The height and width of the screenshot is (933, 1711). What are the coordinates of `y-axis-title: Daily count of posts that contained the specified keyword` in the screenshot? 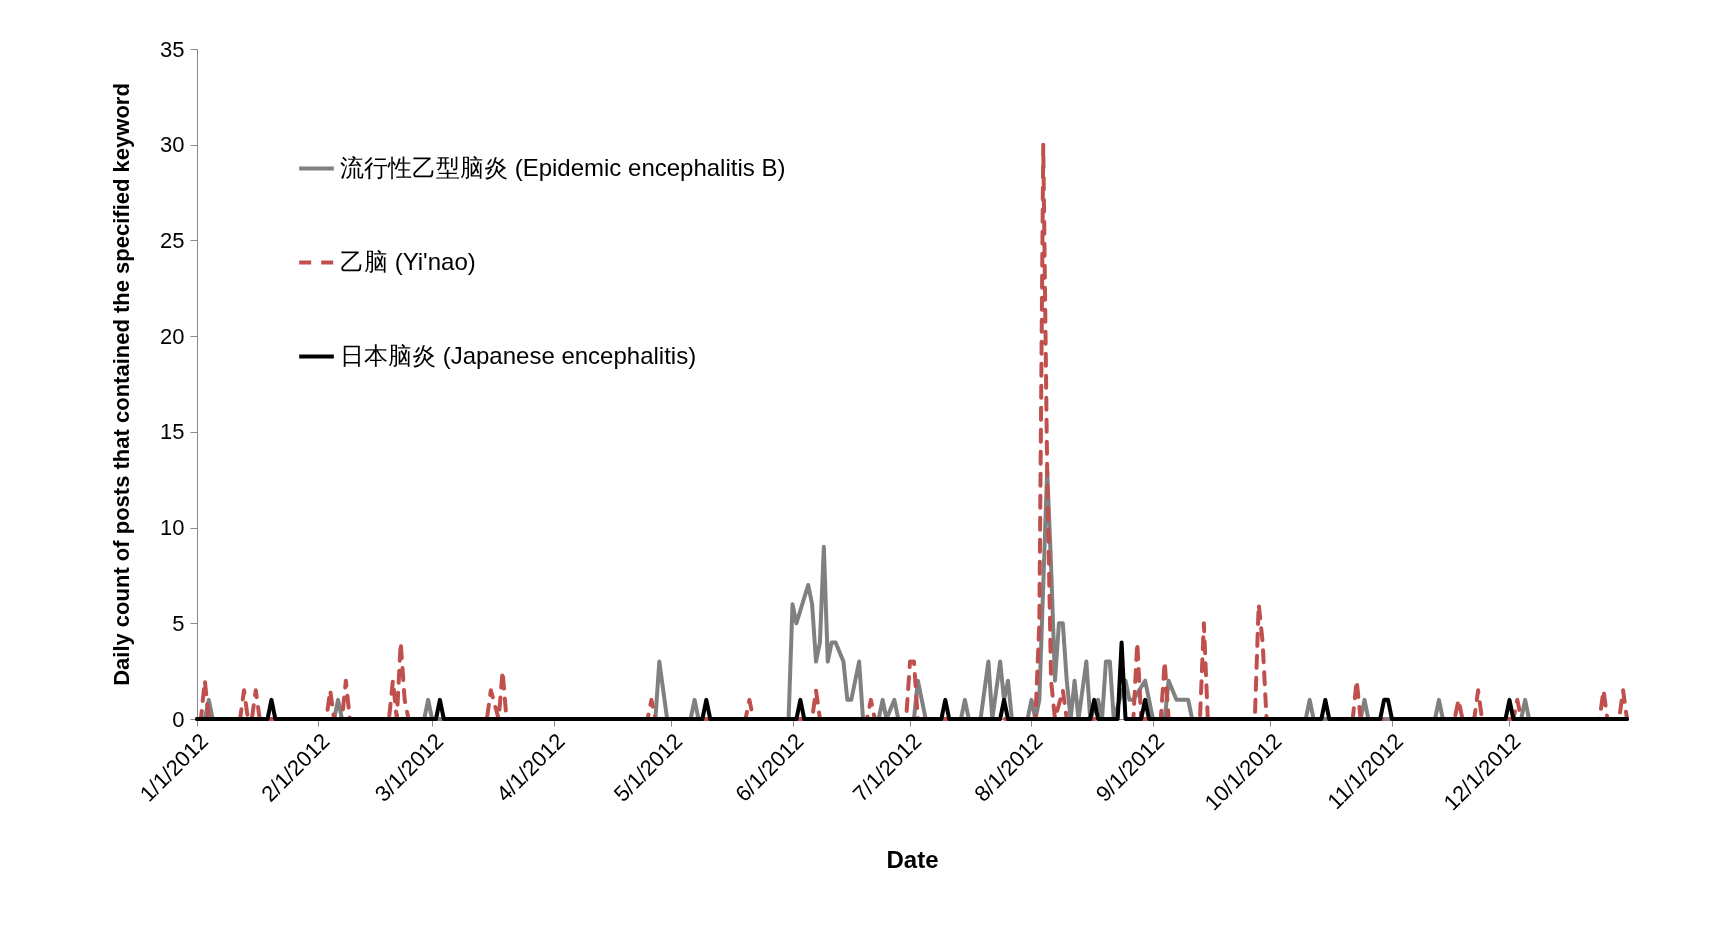 It's located at (122, 384).